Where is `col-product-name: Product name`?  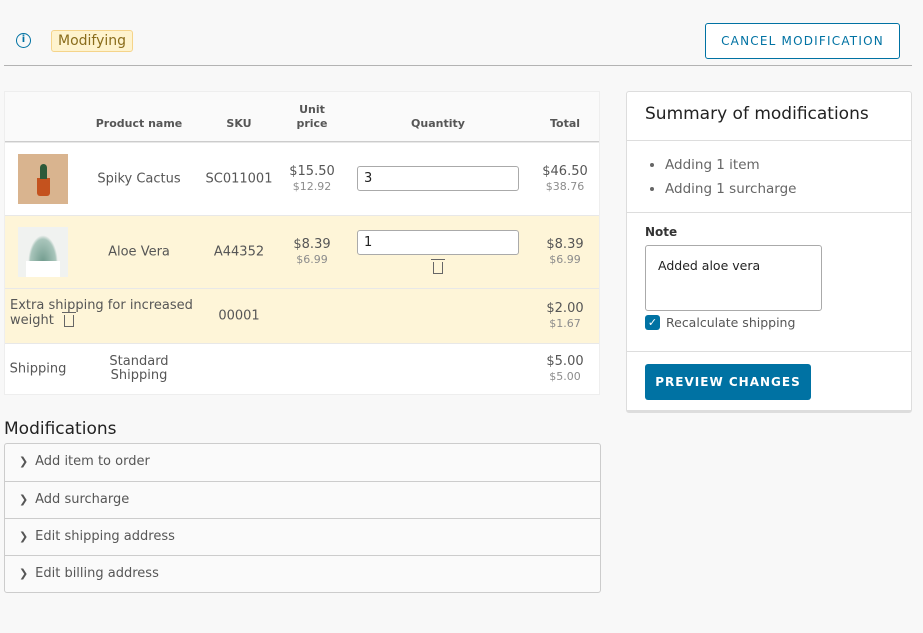 col-product-name: Product name is located at coordinates (139, 123).